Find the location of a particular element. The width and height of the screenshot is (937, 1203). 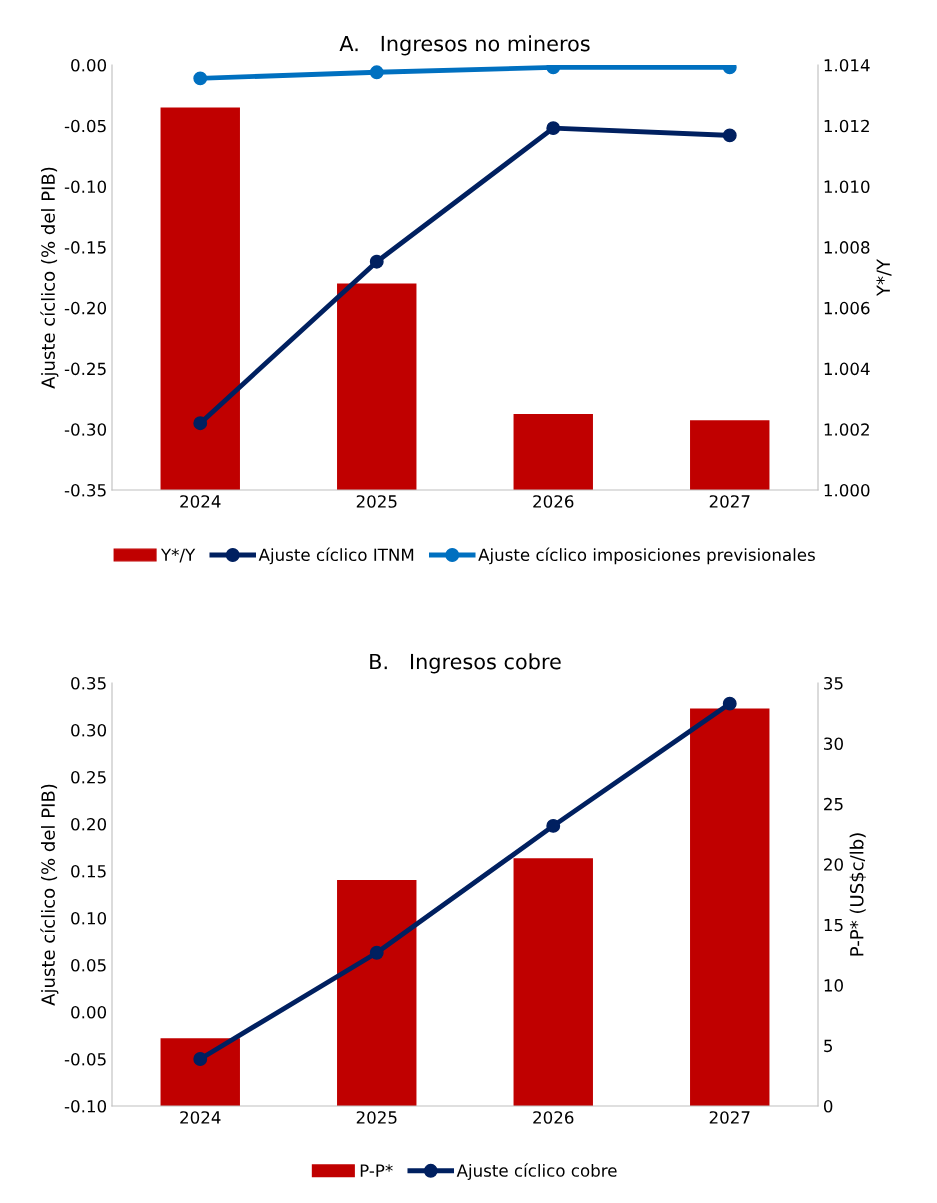

y2-axis-title: P-P* (US$c/lb) is located at coordinates (857, 894).